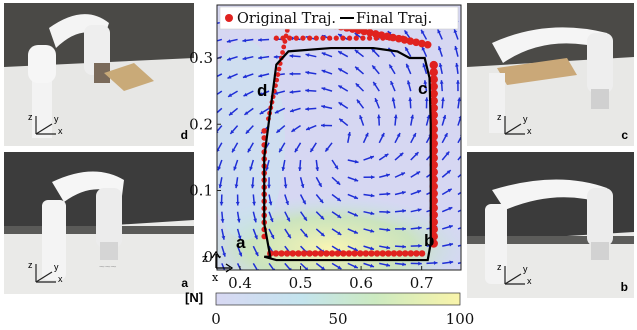 This screenshot has width=637, height=330. I want to click on legend-final: Final Traj., so click(394, 19).